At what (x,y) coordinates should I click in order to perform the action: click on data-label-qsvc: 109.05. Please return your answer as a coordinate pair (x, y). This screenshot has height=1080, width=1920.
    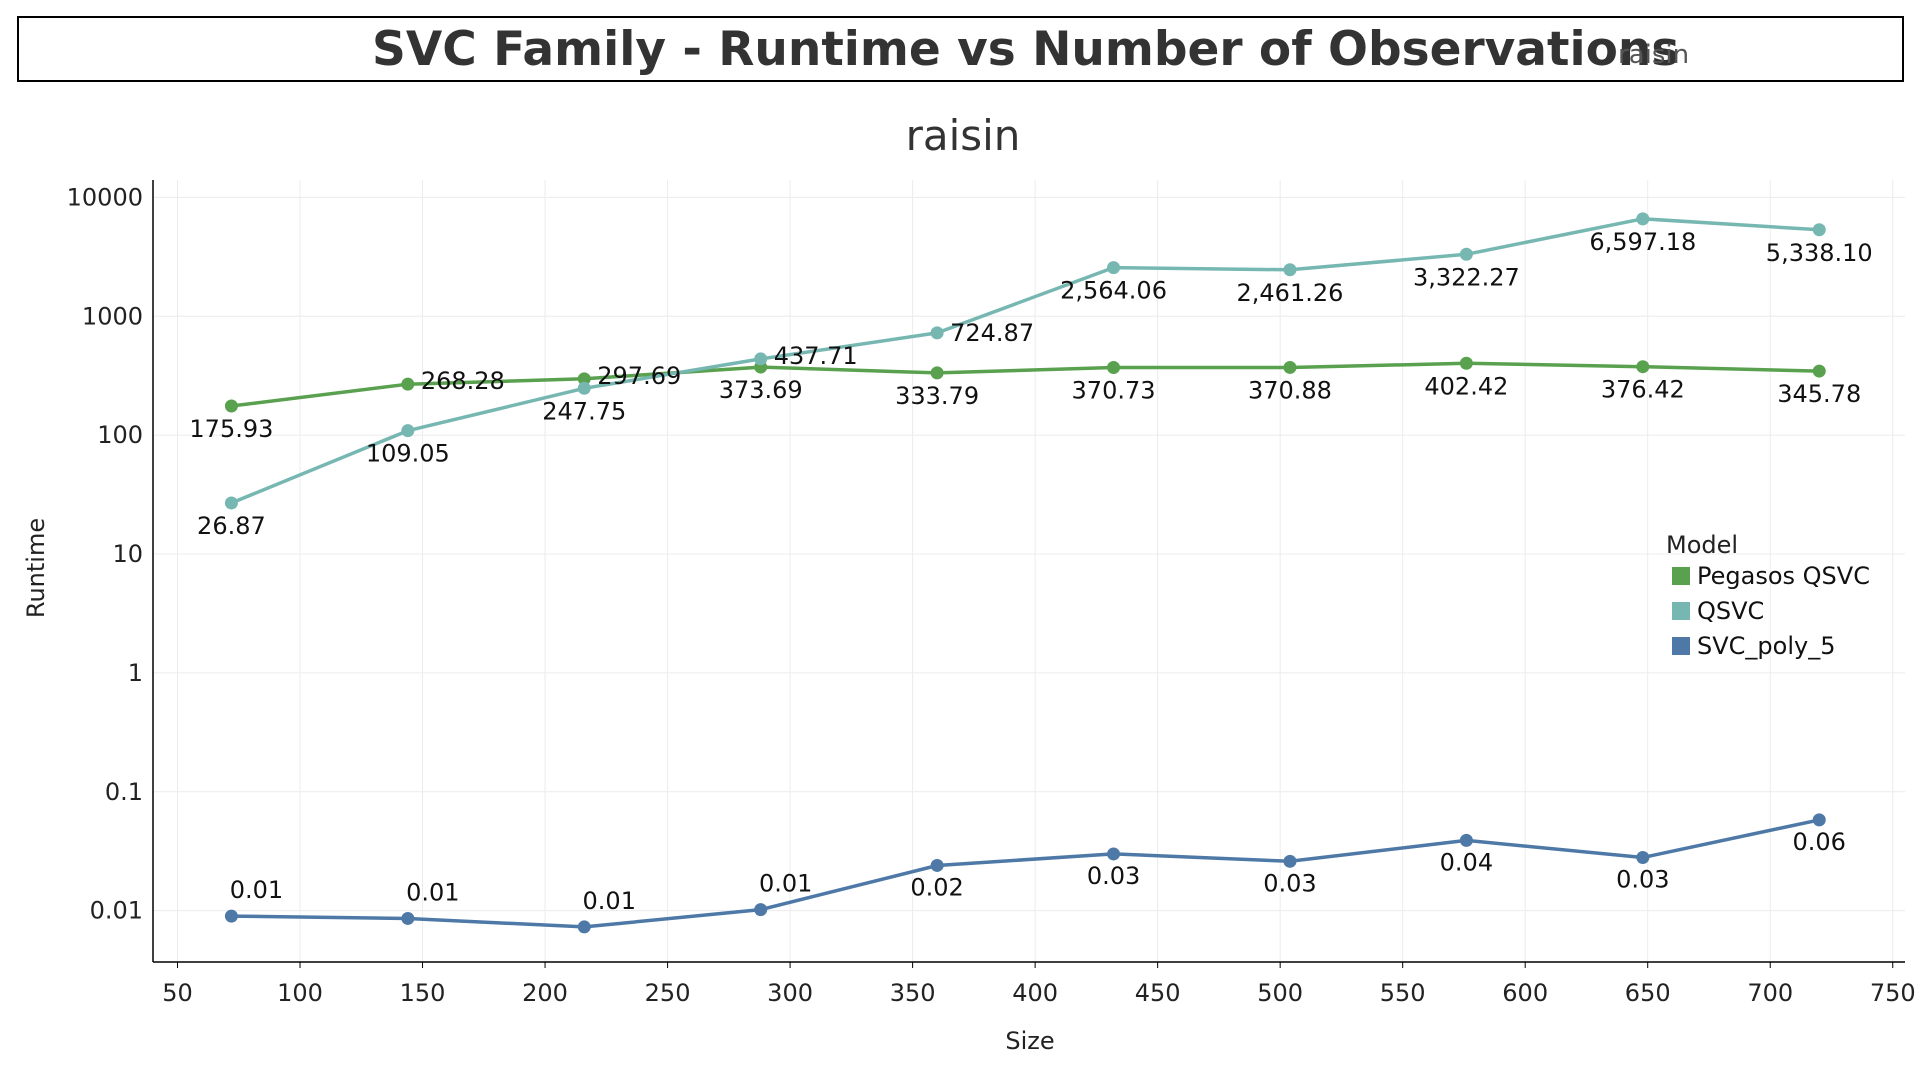
    Looking at the image, I should click on (408, 454).